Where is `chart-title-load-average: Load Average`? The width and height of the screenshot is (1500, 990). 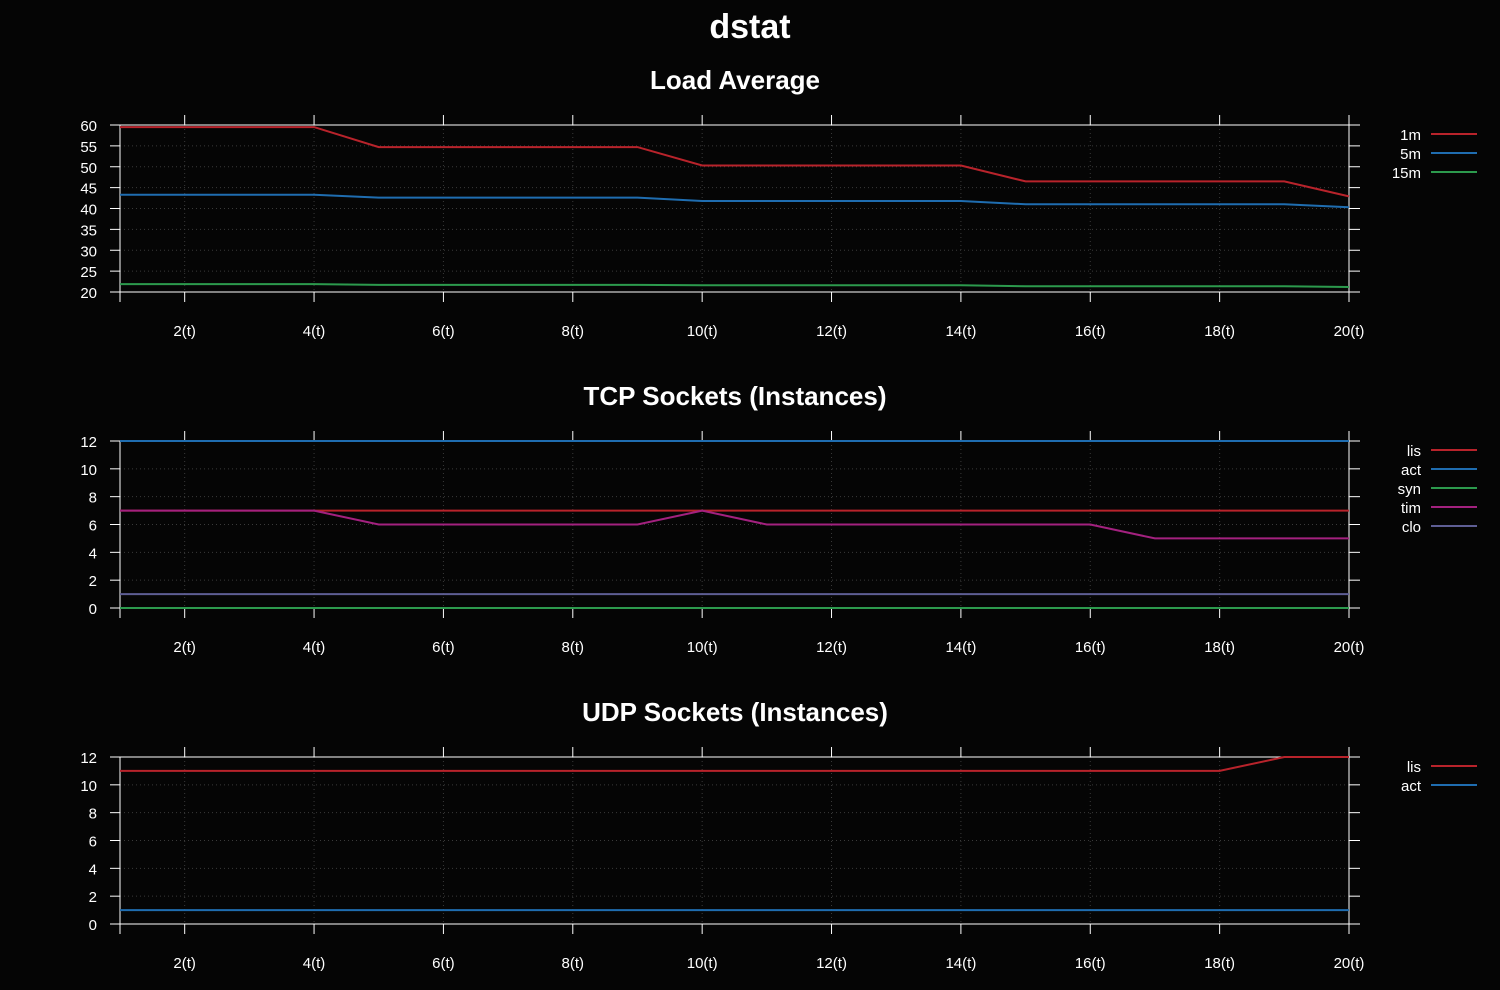
chart-title-load-average: Load Average is located at coordinates (734, 80).